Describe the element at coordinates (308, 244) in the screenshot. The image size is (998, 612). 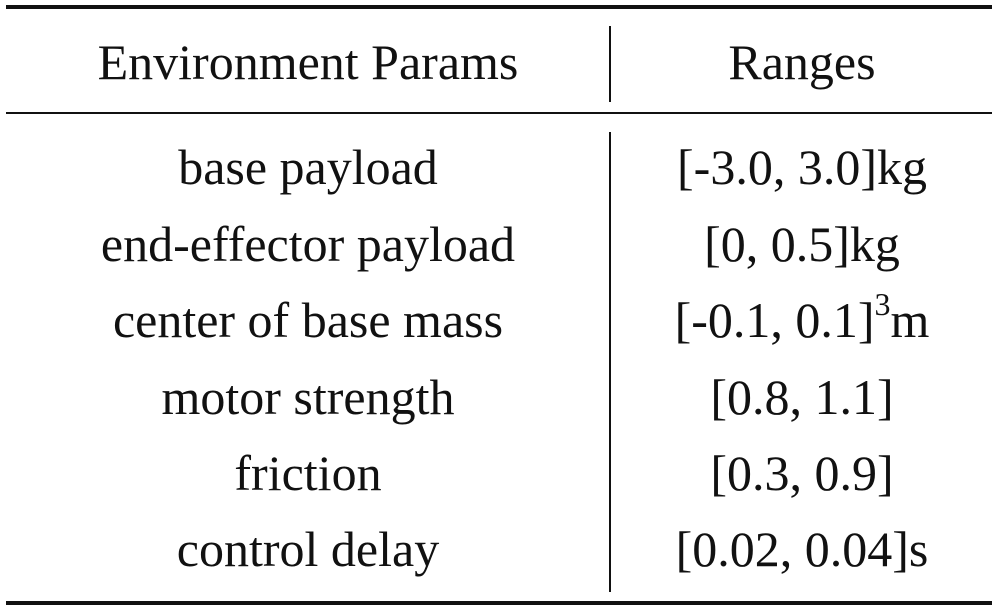
I see `param-cell: end-effector payload` at that location.